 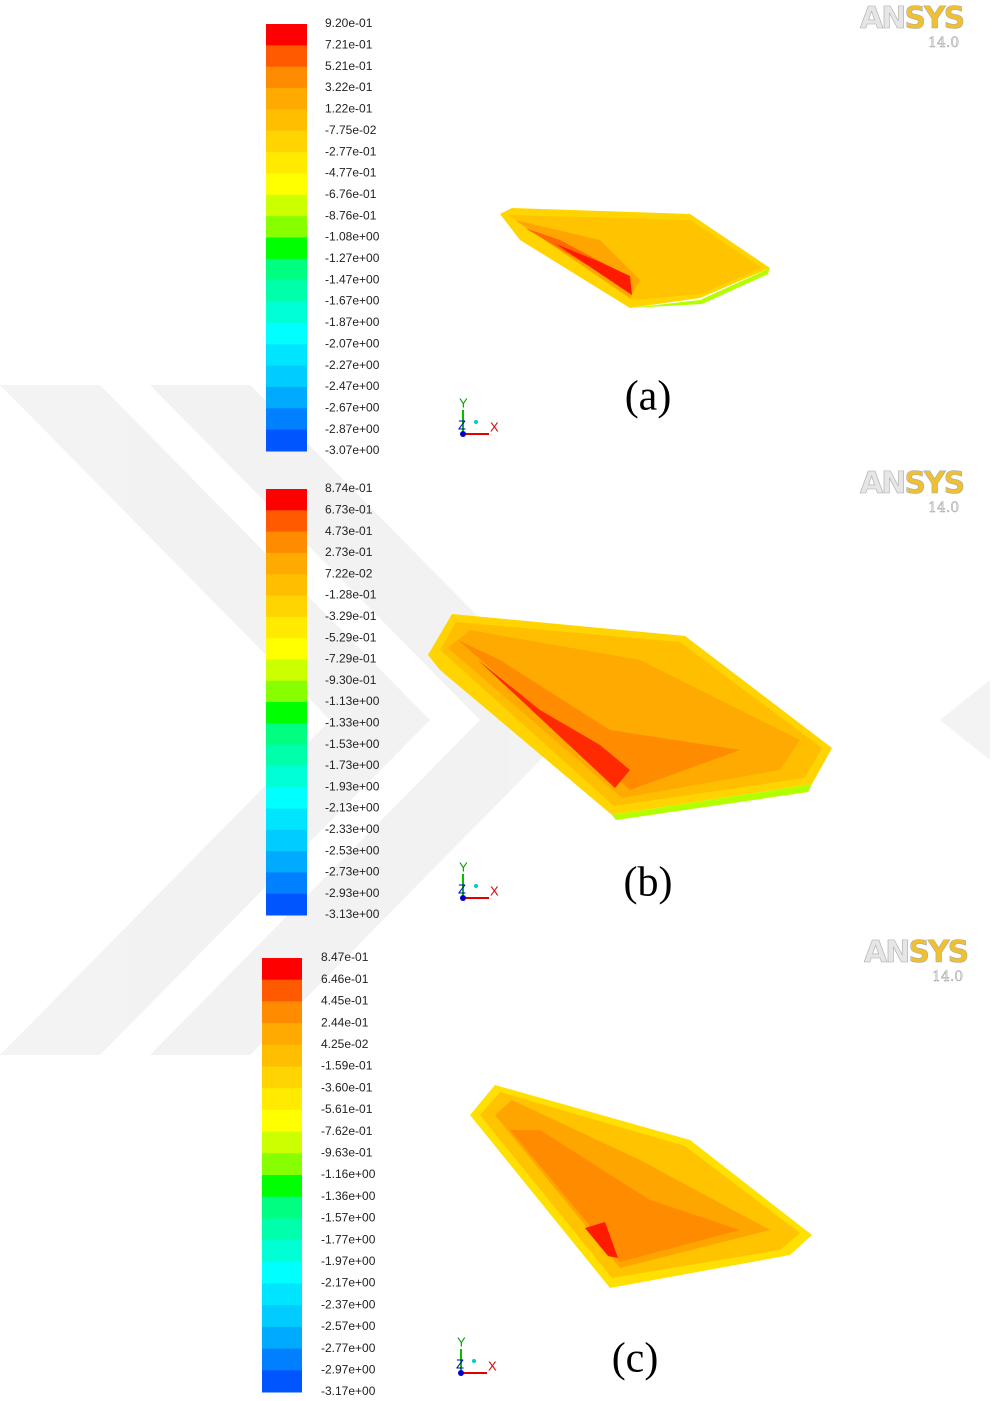 I want to click on legend-label: 9.20e-01, so click(x=349, y=23).